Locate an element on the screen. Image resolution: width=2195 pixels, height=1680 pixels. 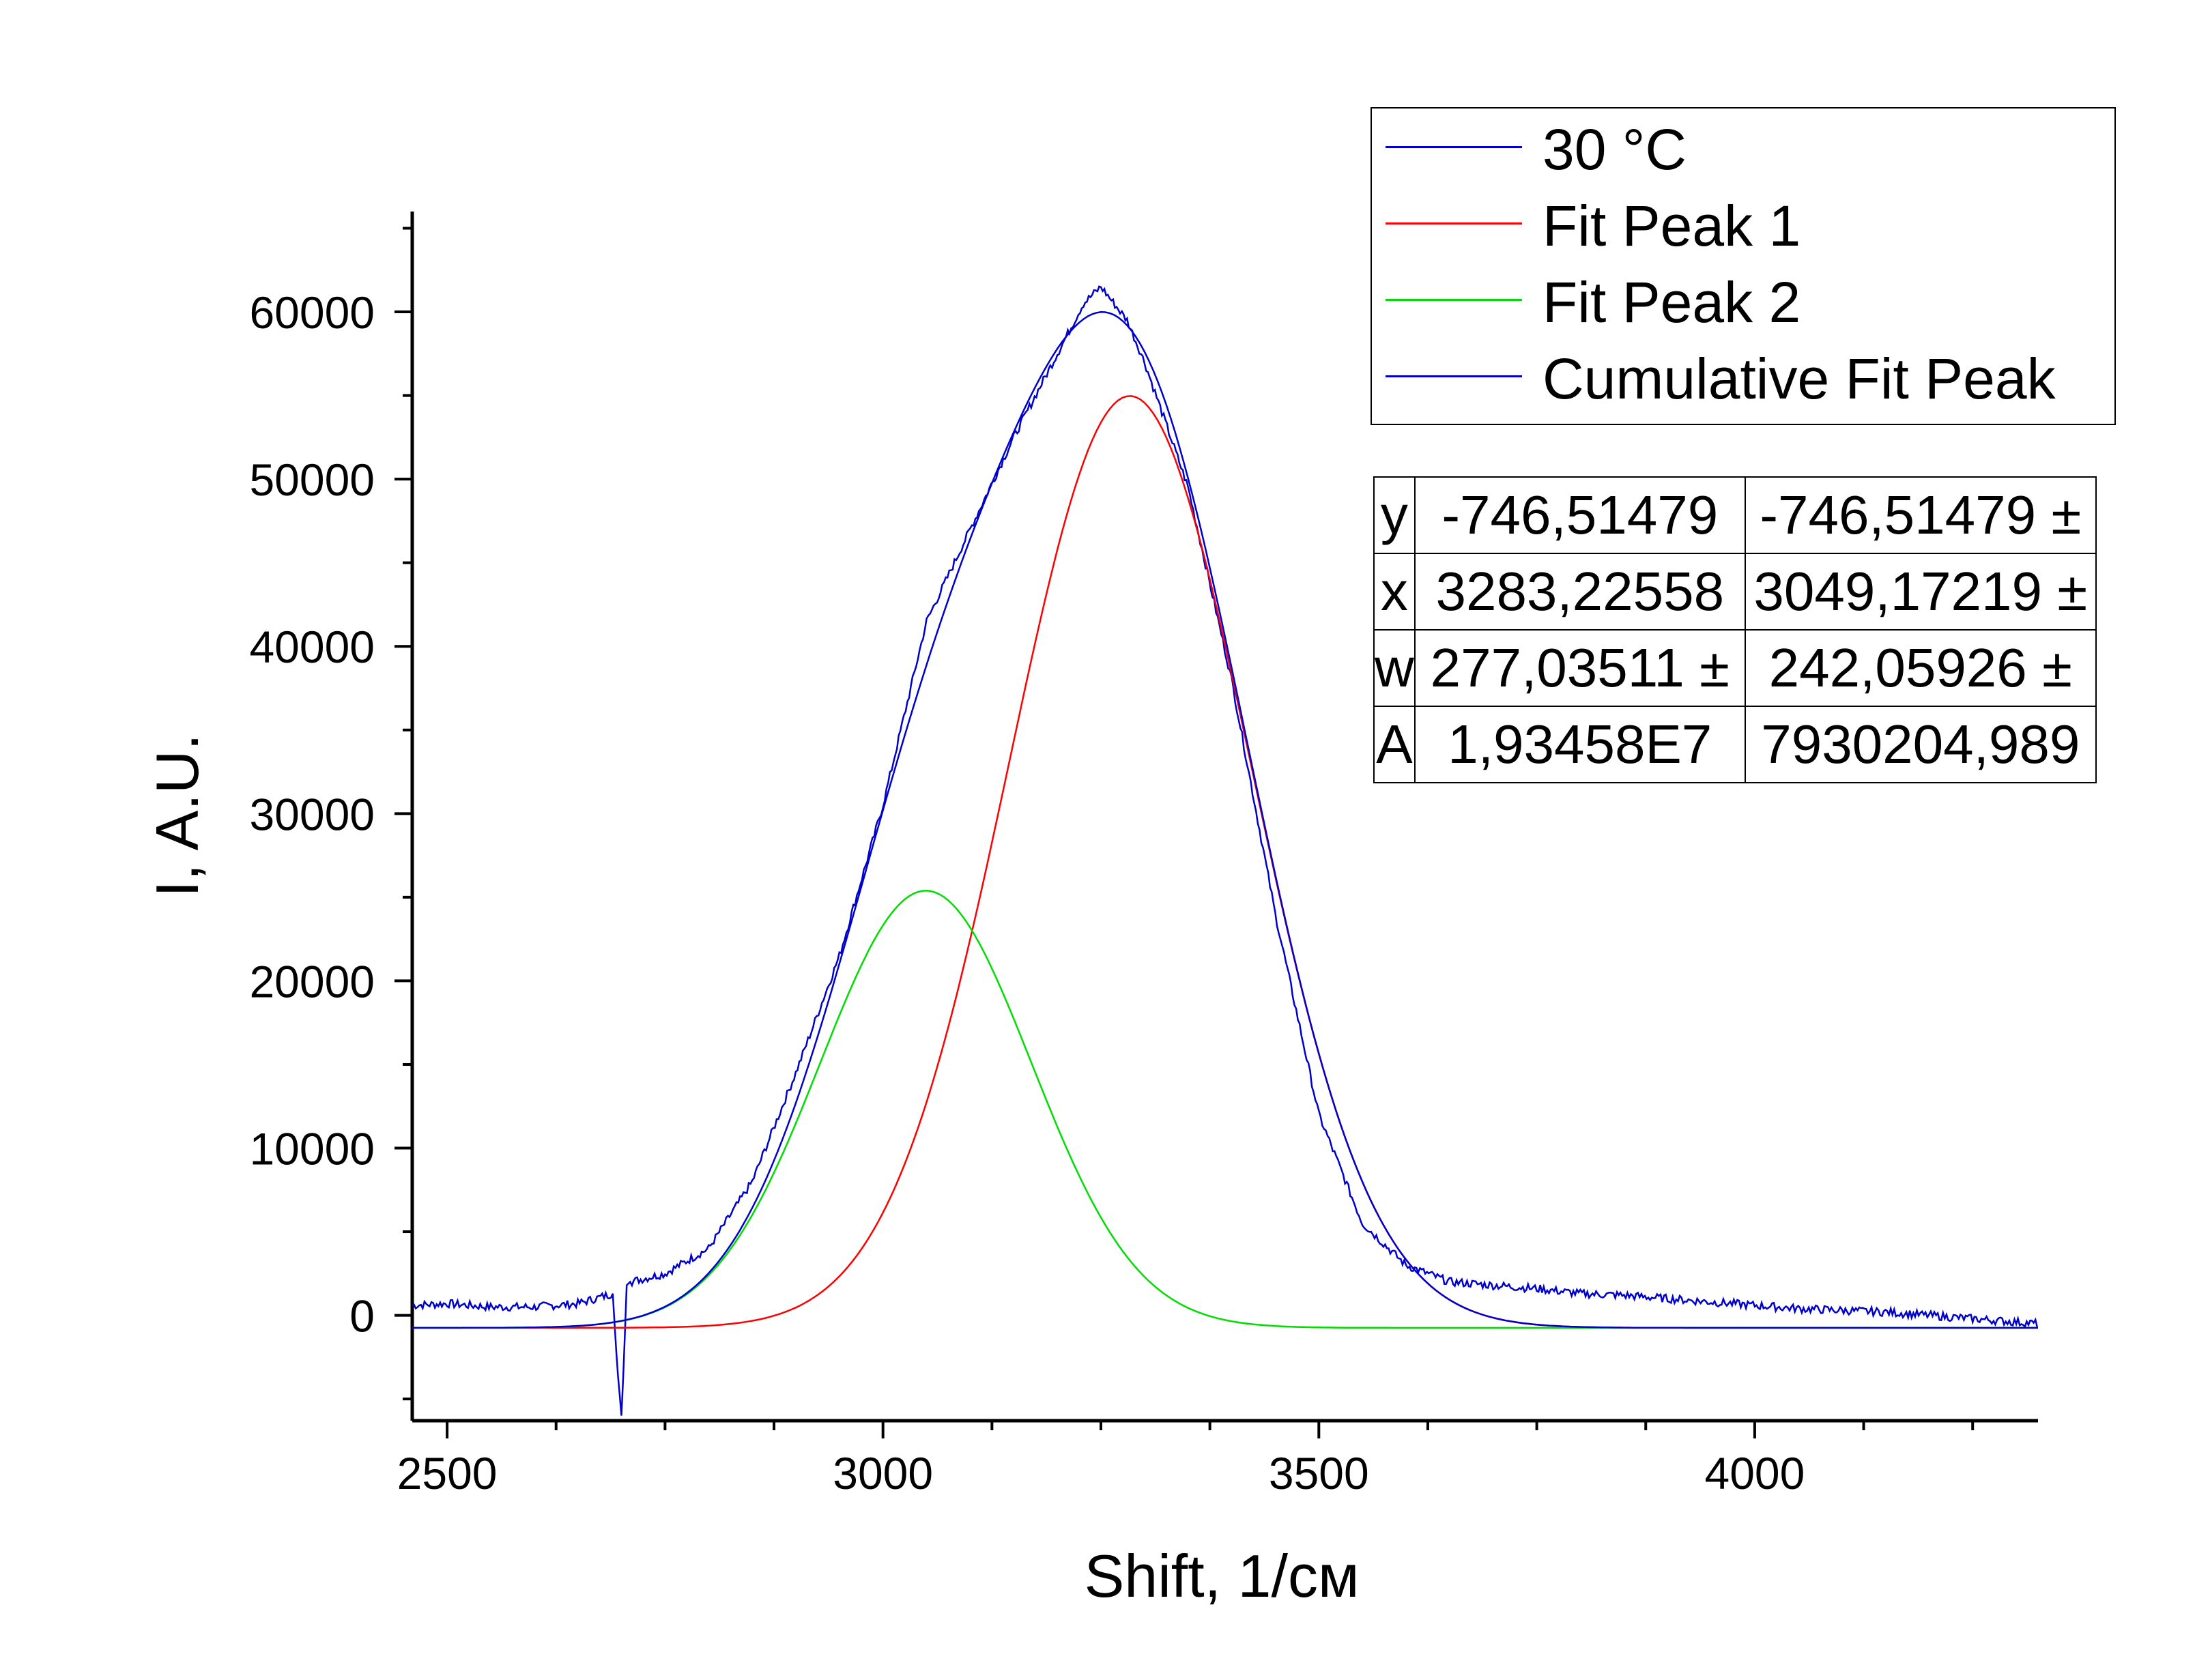
legend-item: Fit Peak 2 is located at coordinates (1743, 299).